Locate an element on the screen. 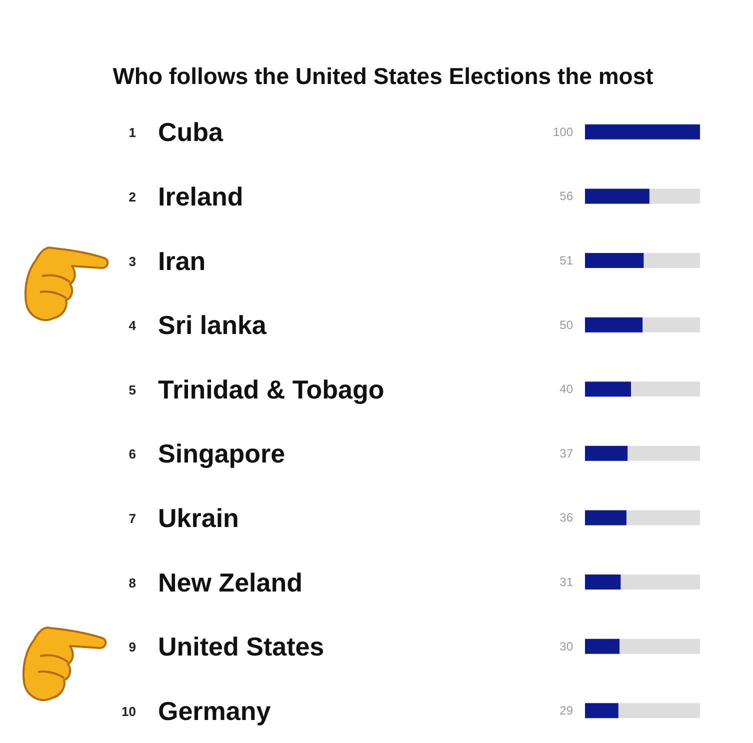 The height and width of the screenshot is (743, 753). category-label: 4 Sri lanka is located at coordinates (197, 325).